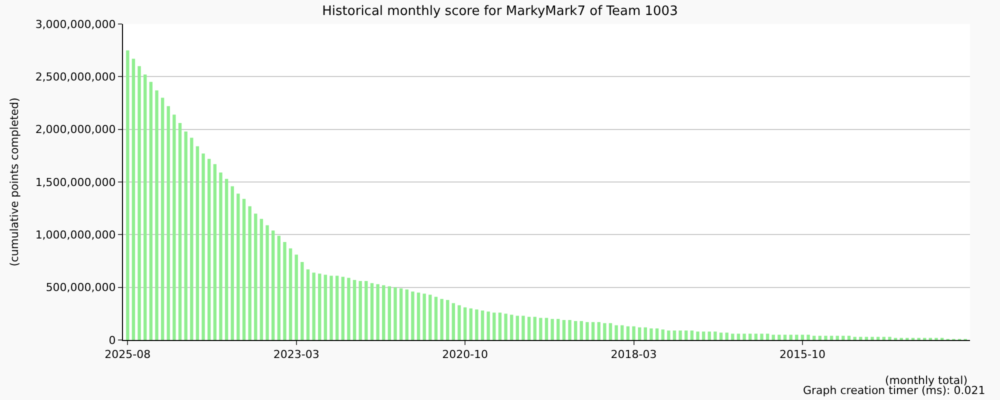 This screenshot has height=400, width=1000. I want to click on y-tick-label: 2,000,000,000, so click(75, 129).